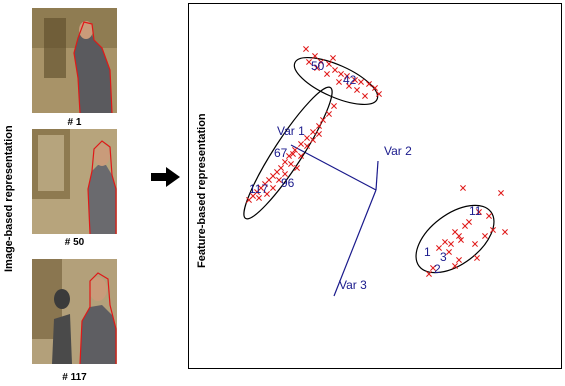 Image resolution: width=565 pixels, height=386 pixels. I want to click on ellipse-cluster-top, so click(336, 81).